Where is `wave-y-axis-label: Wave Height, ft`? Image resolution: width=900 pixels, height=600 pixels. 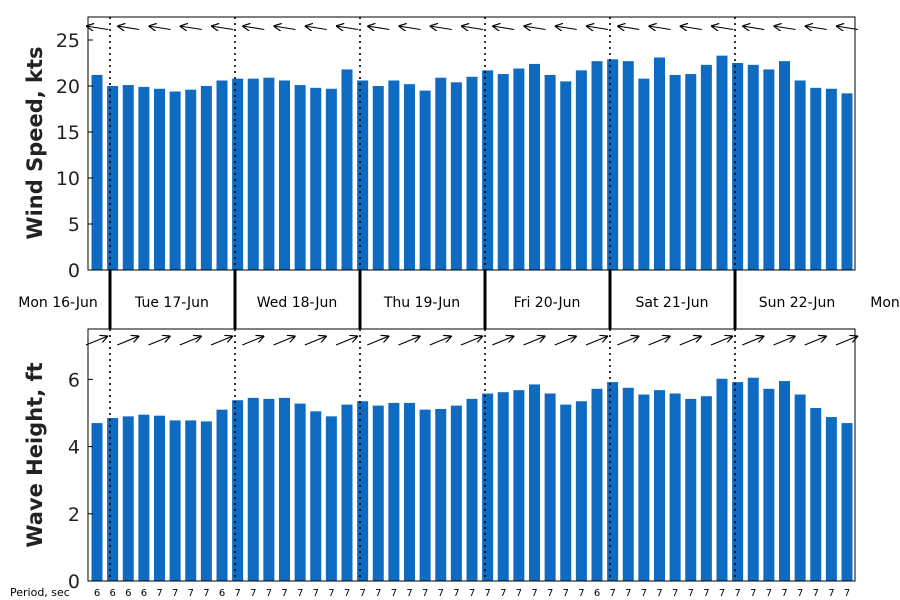 wave-y-axis-label: Wave Height, ft is located at coordinates (35, 454).